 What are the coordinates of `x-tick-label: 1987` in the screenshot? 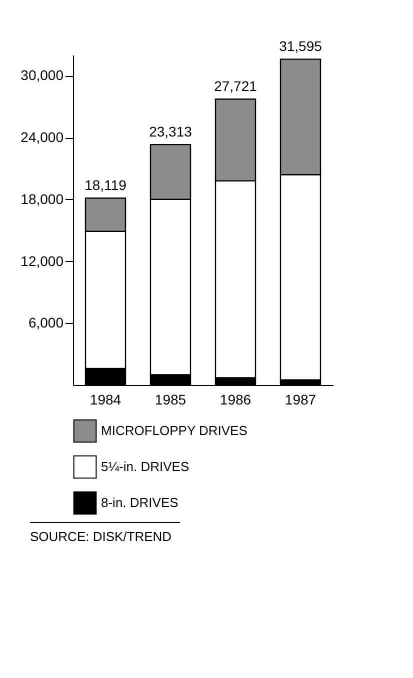 It's located at (300, 400).